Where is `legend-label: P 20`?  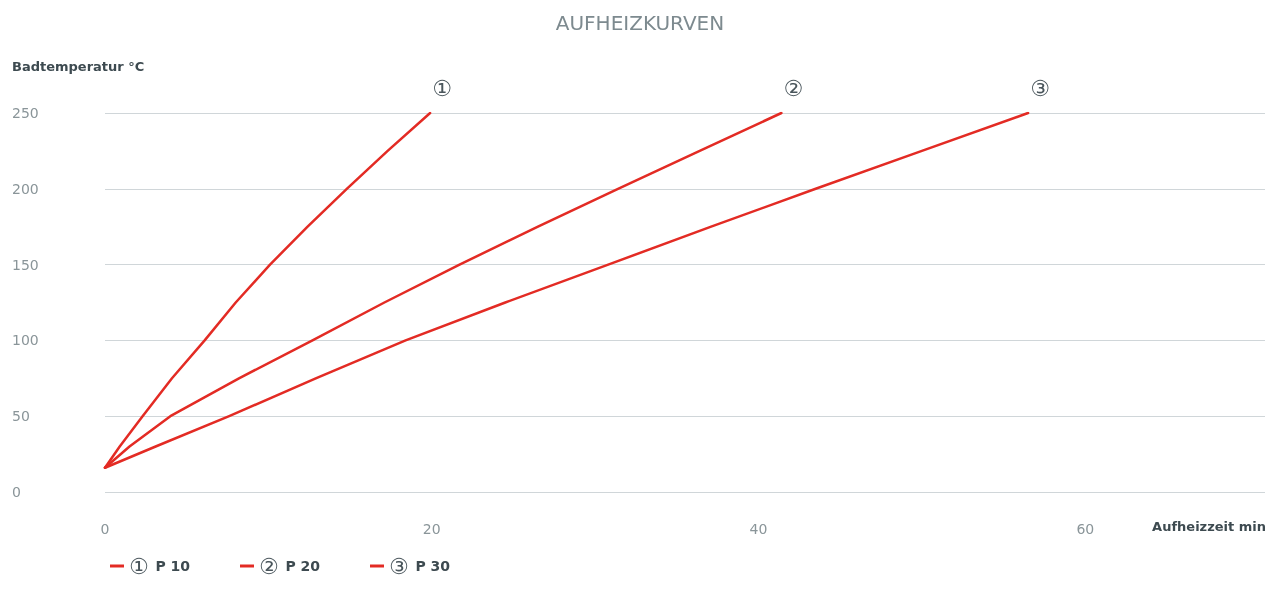 legend-label: P 20 is located at coordinates (303, 566).